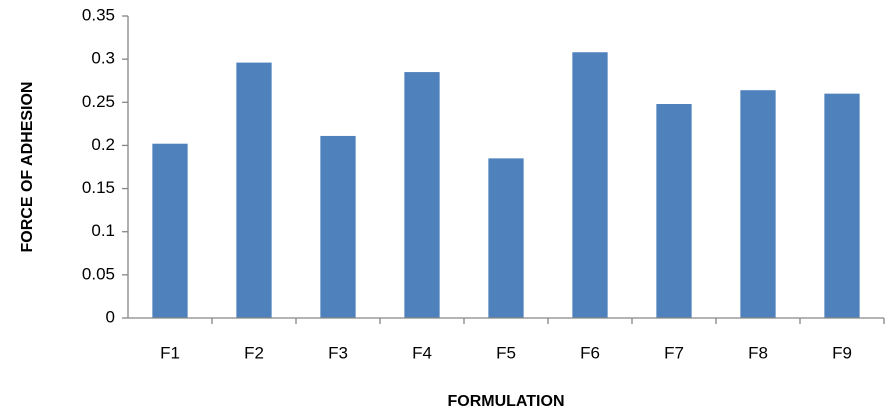 The width and height of the screenshot is (888, 417). I want to click on x-tick-label: F6, so click(590, 352).